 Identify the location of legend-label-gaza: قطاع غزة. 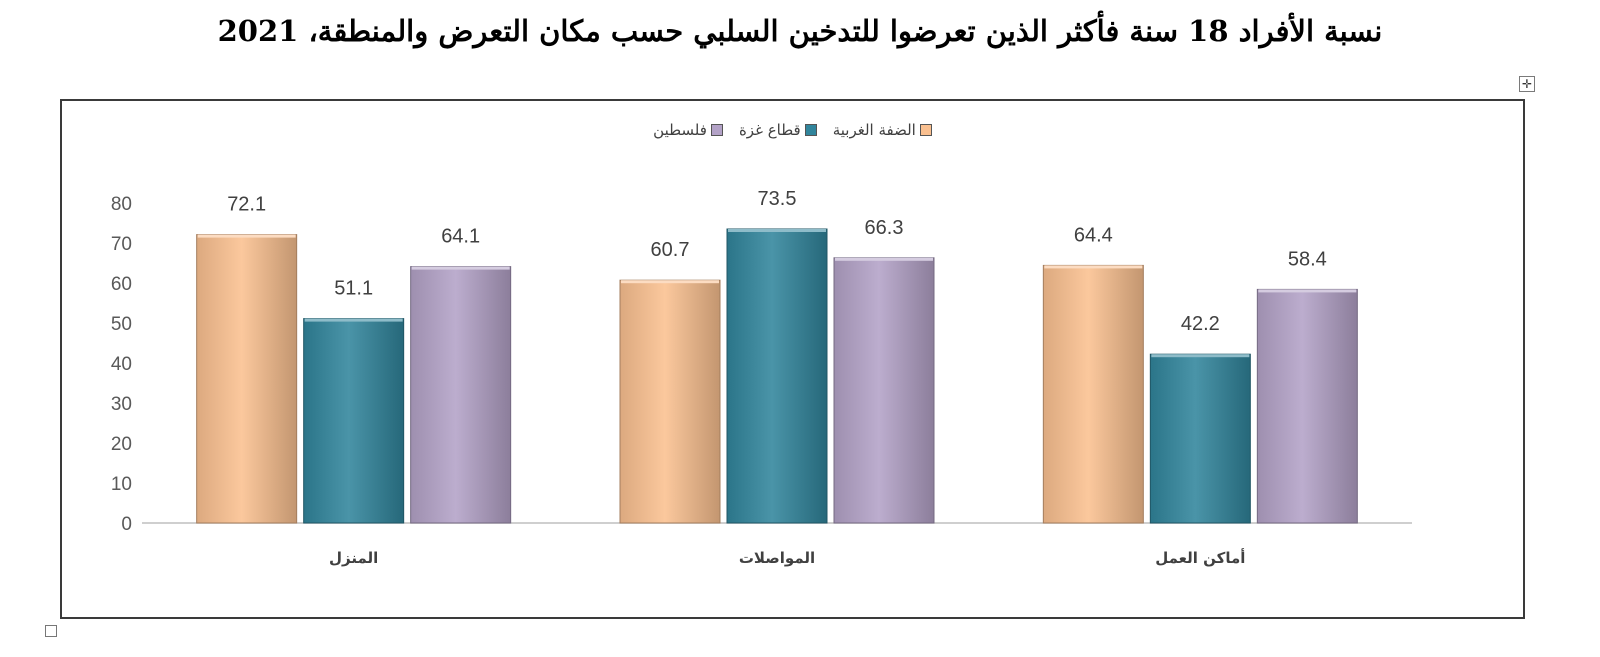
(769, 130).